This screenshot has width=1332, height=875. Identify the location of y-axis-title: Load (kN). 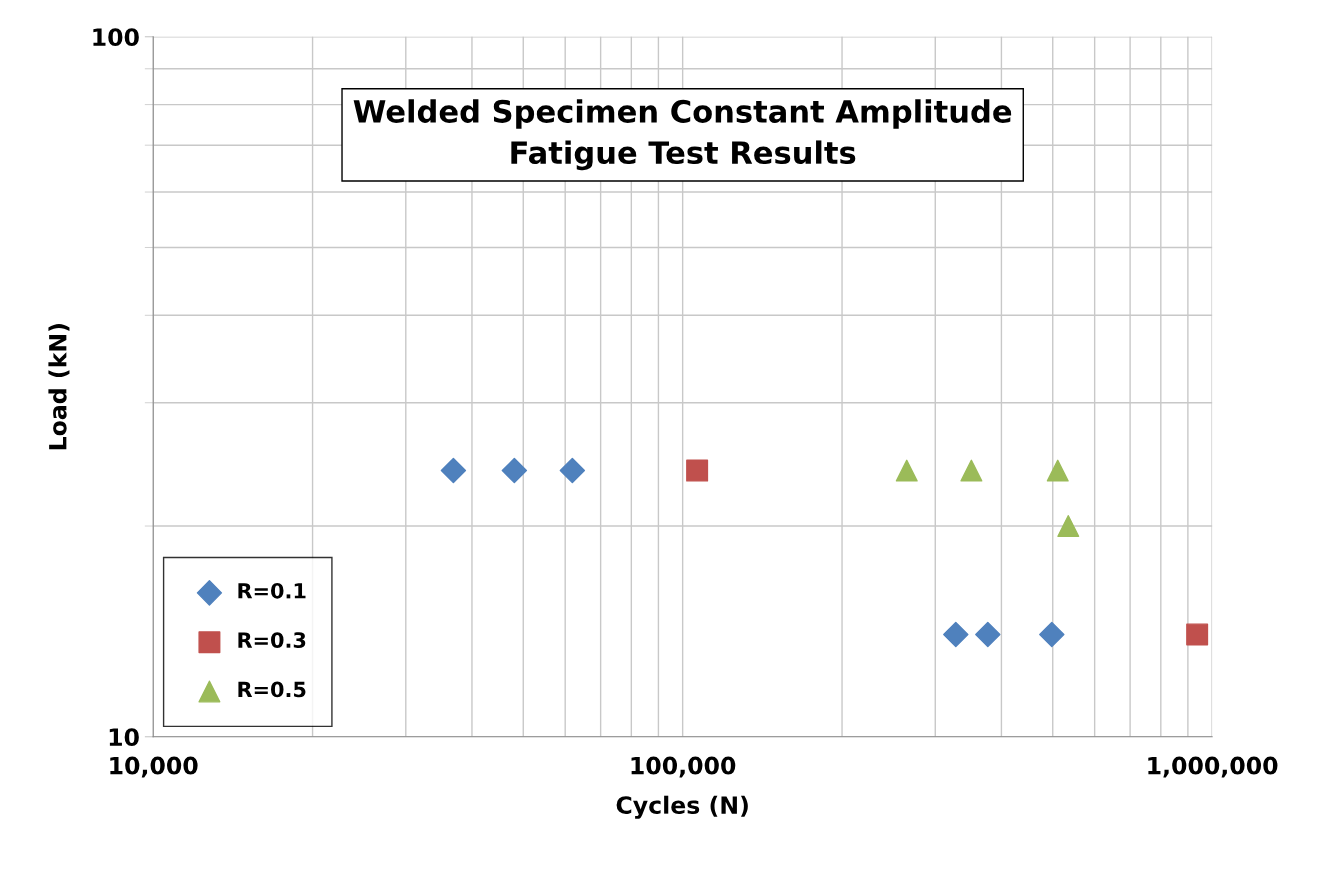
(59, 387).